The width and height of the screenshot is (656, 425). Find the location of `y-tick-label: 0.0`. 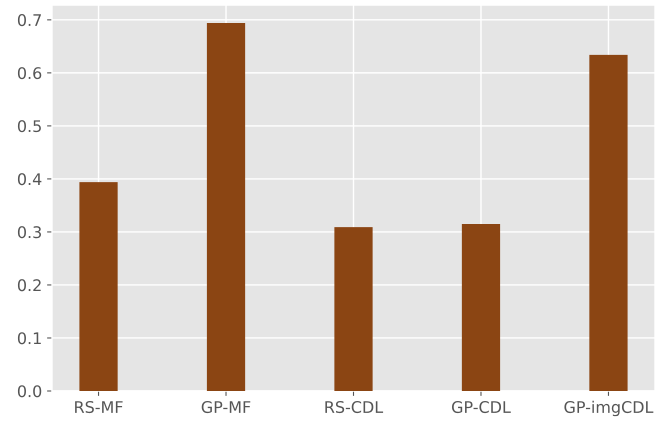

y-tick-label: 0.0 is located at coordinates (30, 391).